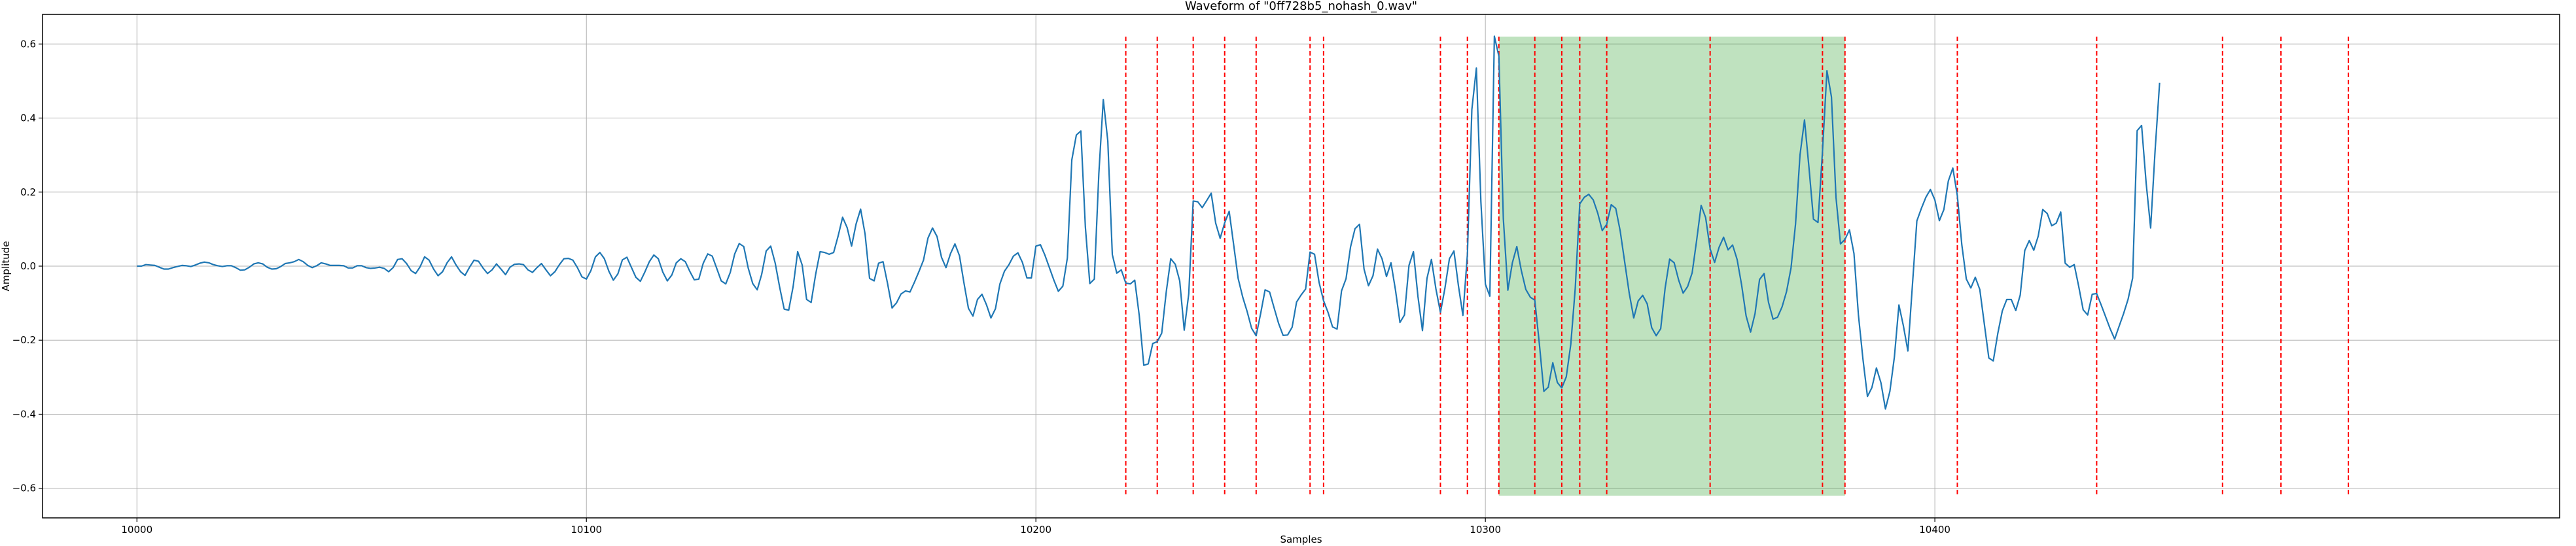 Image resolution: width=2576 pixels, height=546 pixels. Describe the element at coordinates (28, 118) in the screenshot. I see `y-tick-label: 0.4` at that location.